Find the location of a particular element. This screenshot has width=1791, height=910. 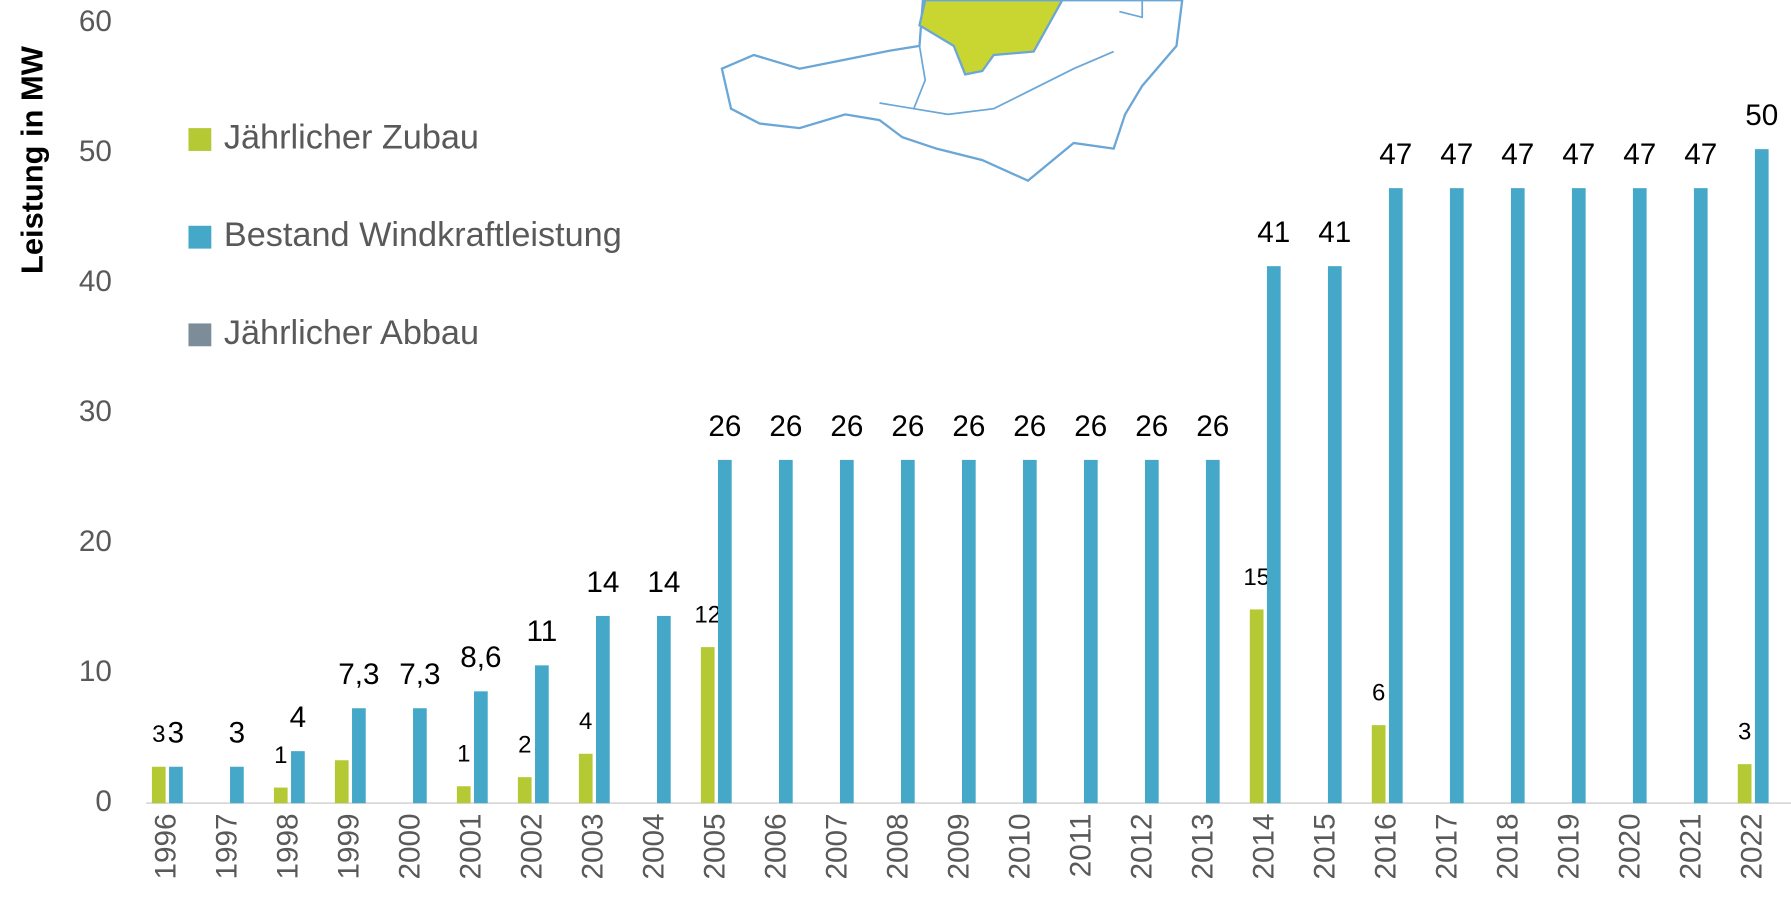

x-tick-label: 1997 is located at coordinates (227, 846).